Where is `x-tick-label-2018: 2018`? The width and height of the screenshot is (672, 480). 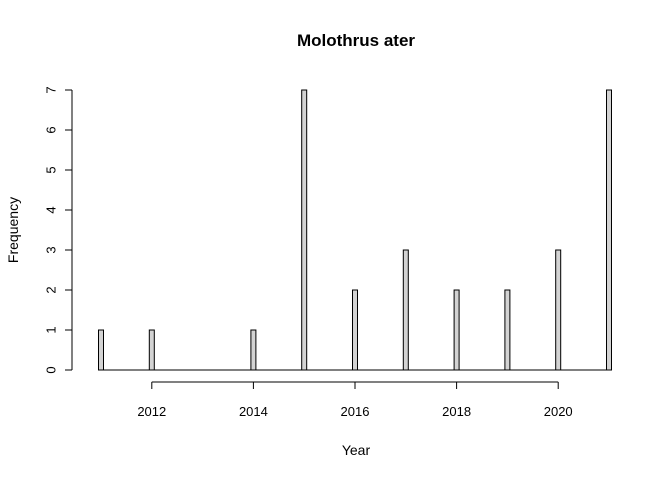 x-tick-label-2018: 2018 is located at coordinates (456, 411).